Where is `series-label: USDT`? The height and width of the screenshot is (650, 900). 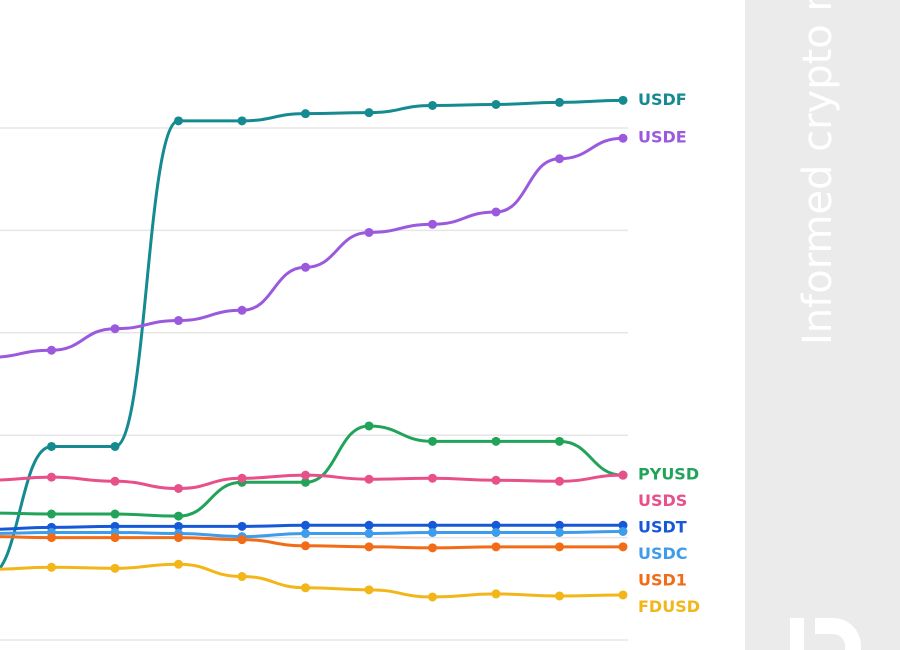
series-label: USDT is located at coordinates (662, 527).